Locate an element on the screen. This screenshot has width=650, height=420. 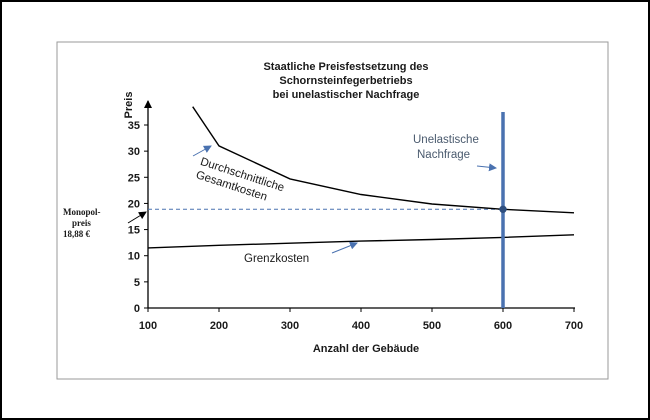
monopoly-label-line-3: 18,88 € is located at coordinates (77, 234).